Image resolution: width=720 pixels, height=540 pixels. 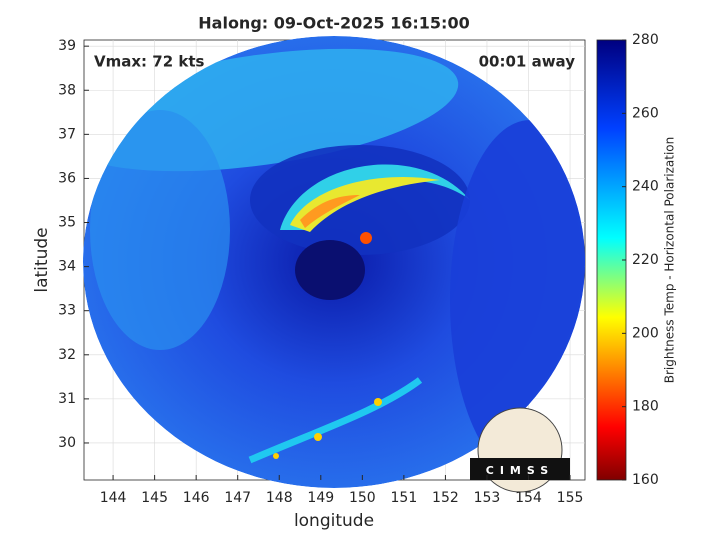 I want to click on y-tick-label: 39, so click(x=67, y=46).